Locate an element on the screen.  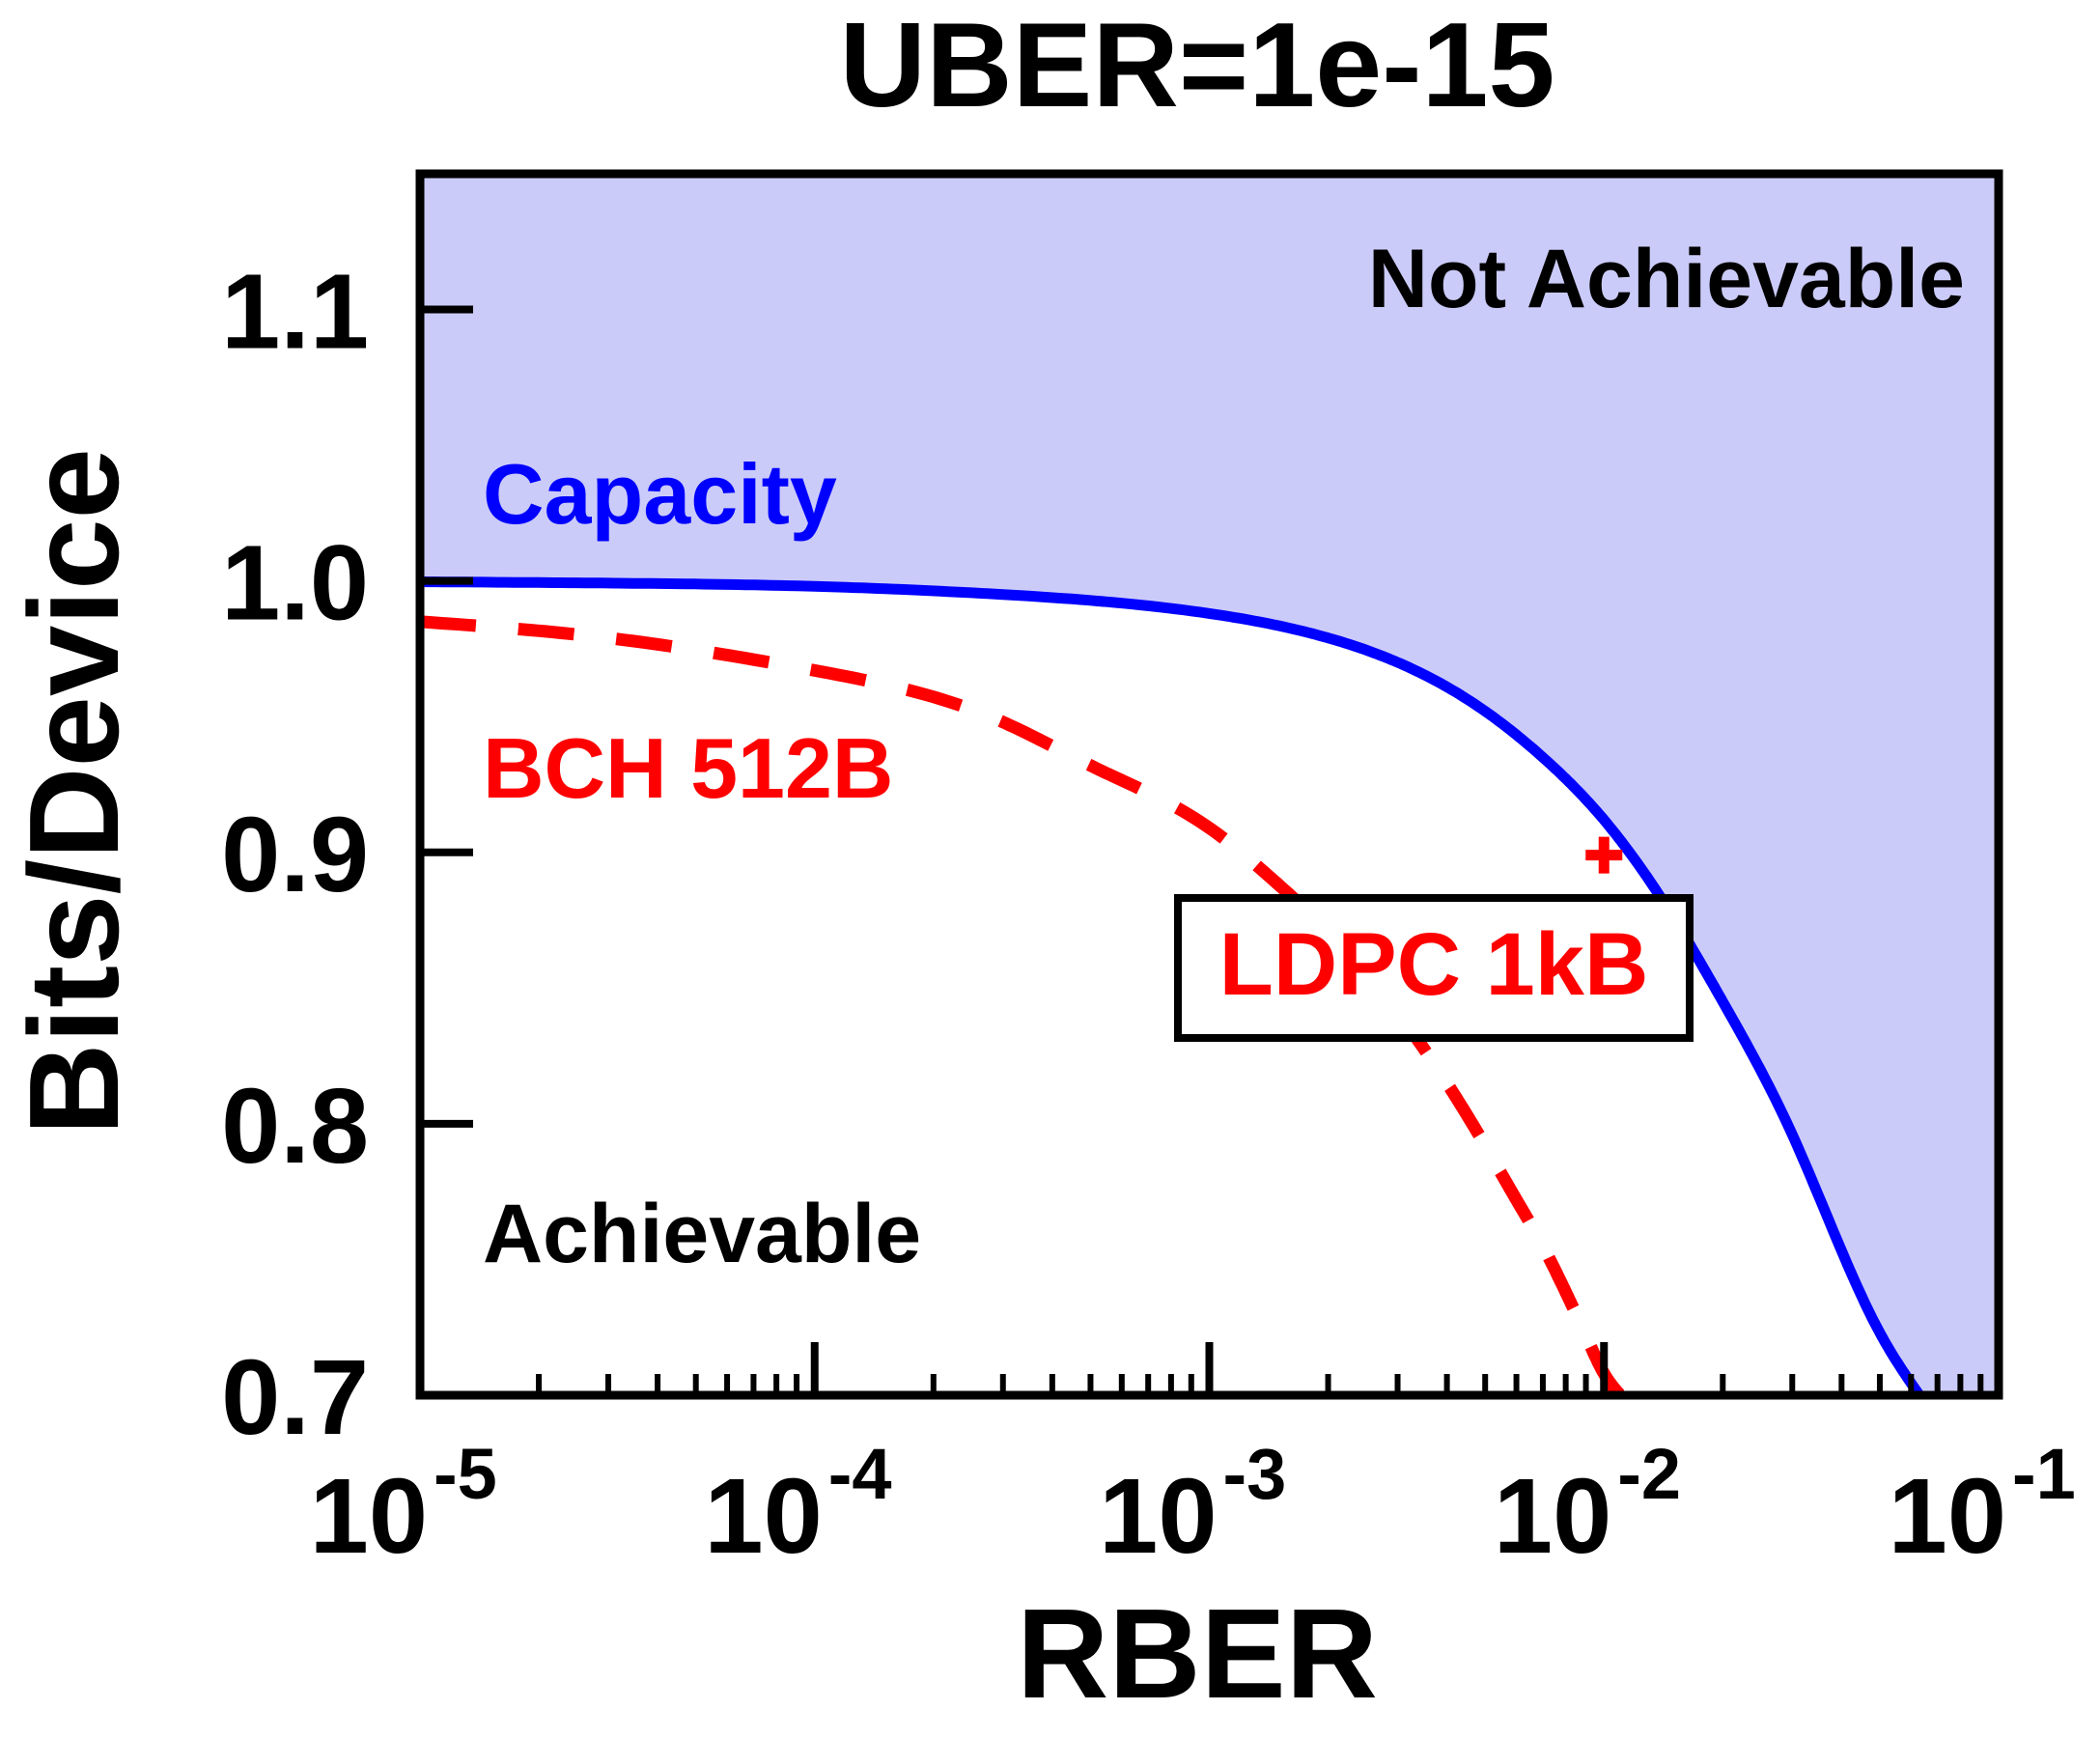
x-tick-label-10-4: 10 -4 is located at coordinates (798, 1505).